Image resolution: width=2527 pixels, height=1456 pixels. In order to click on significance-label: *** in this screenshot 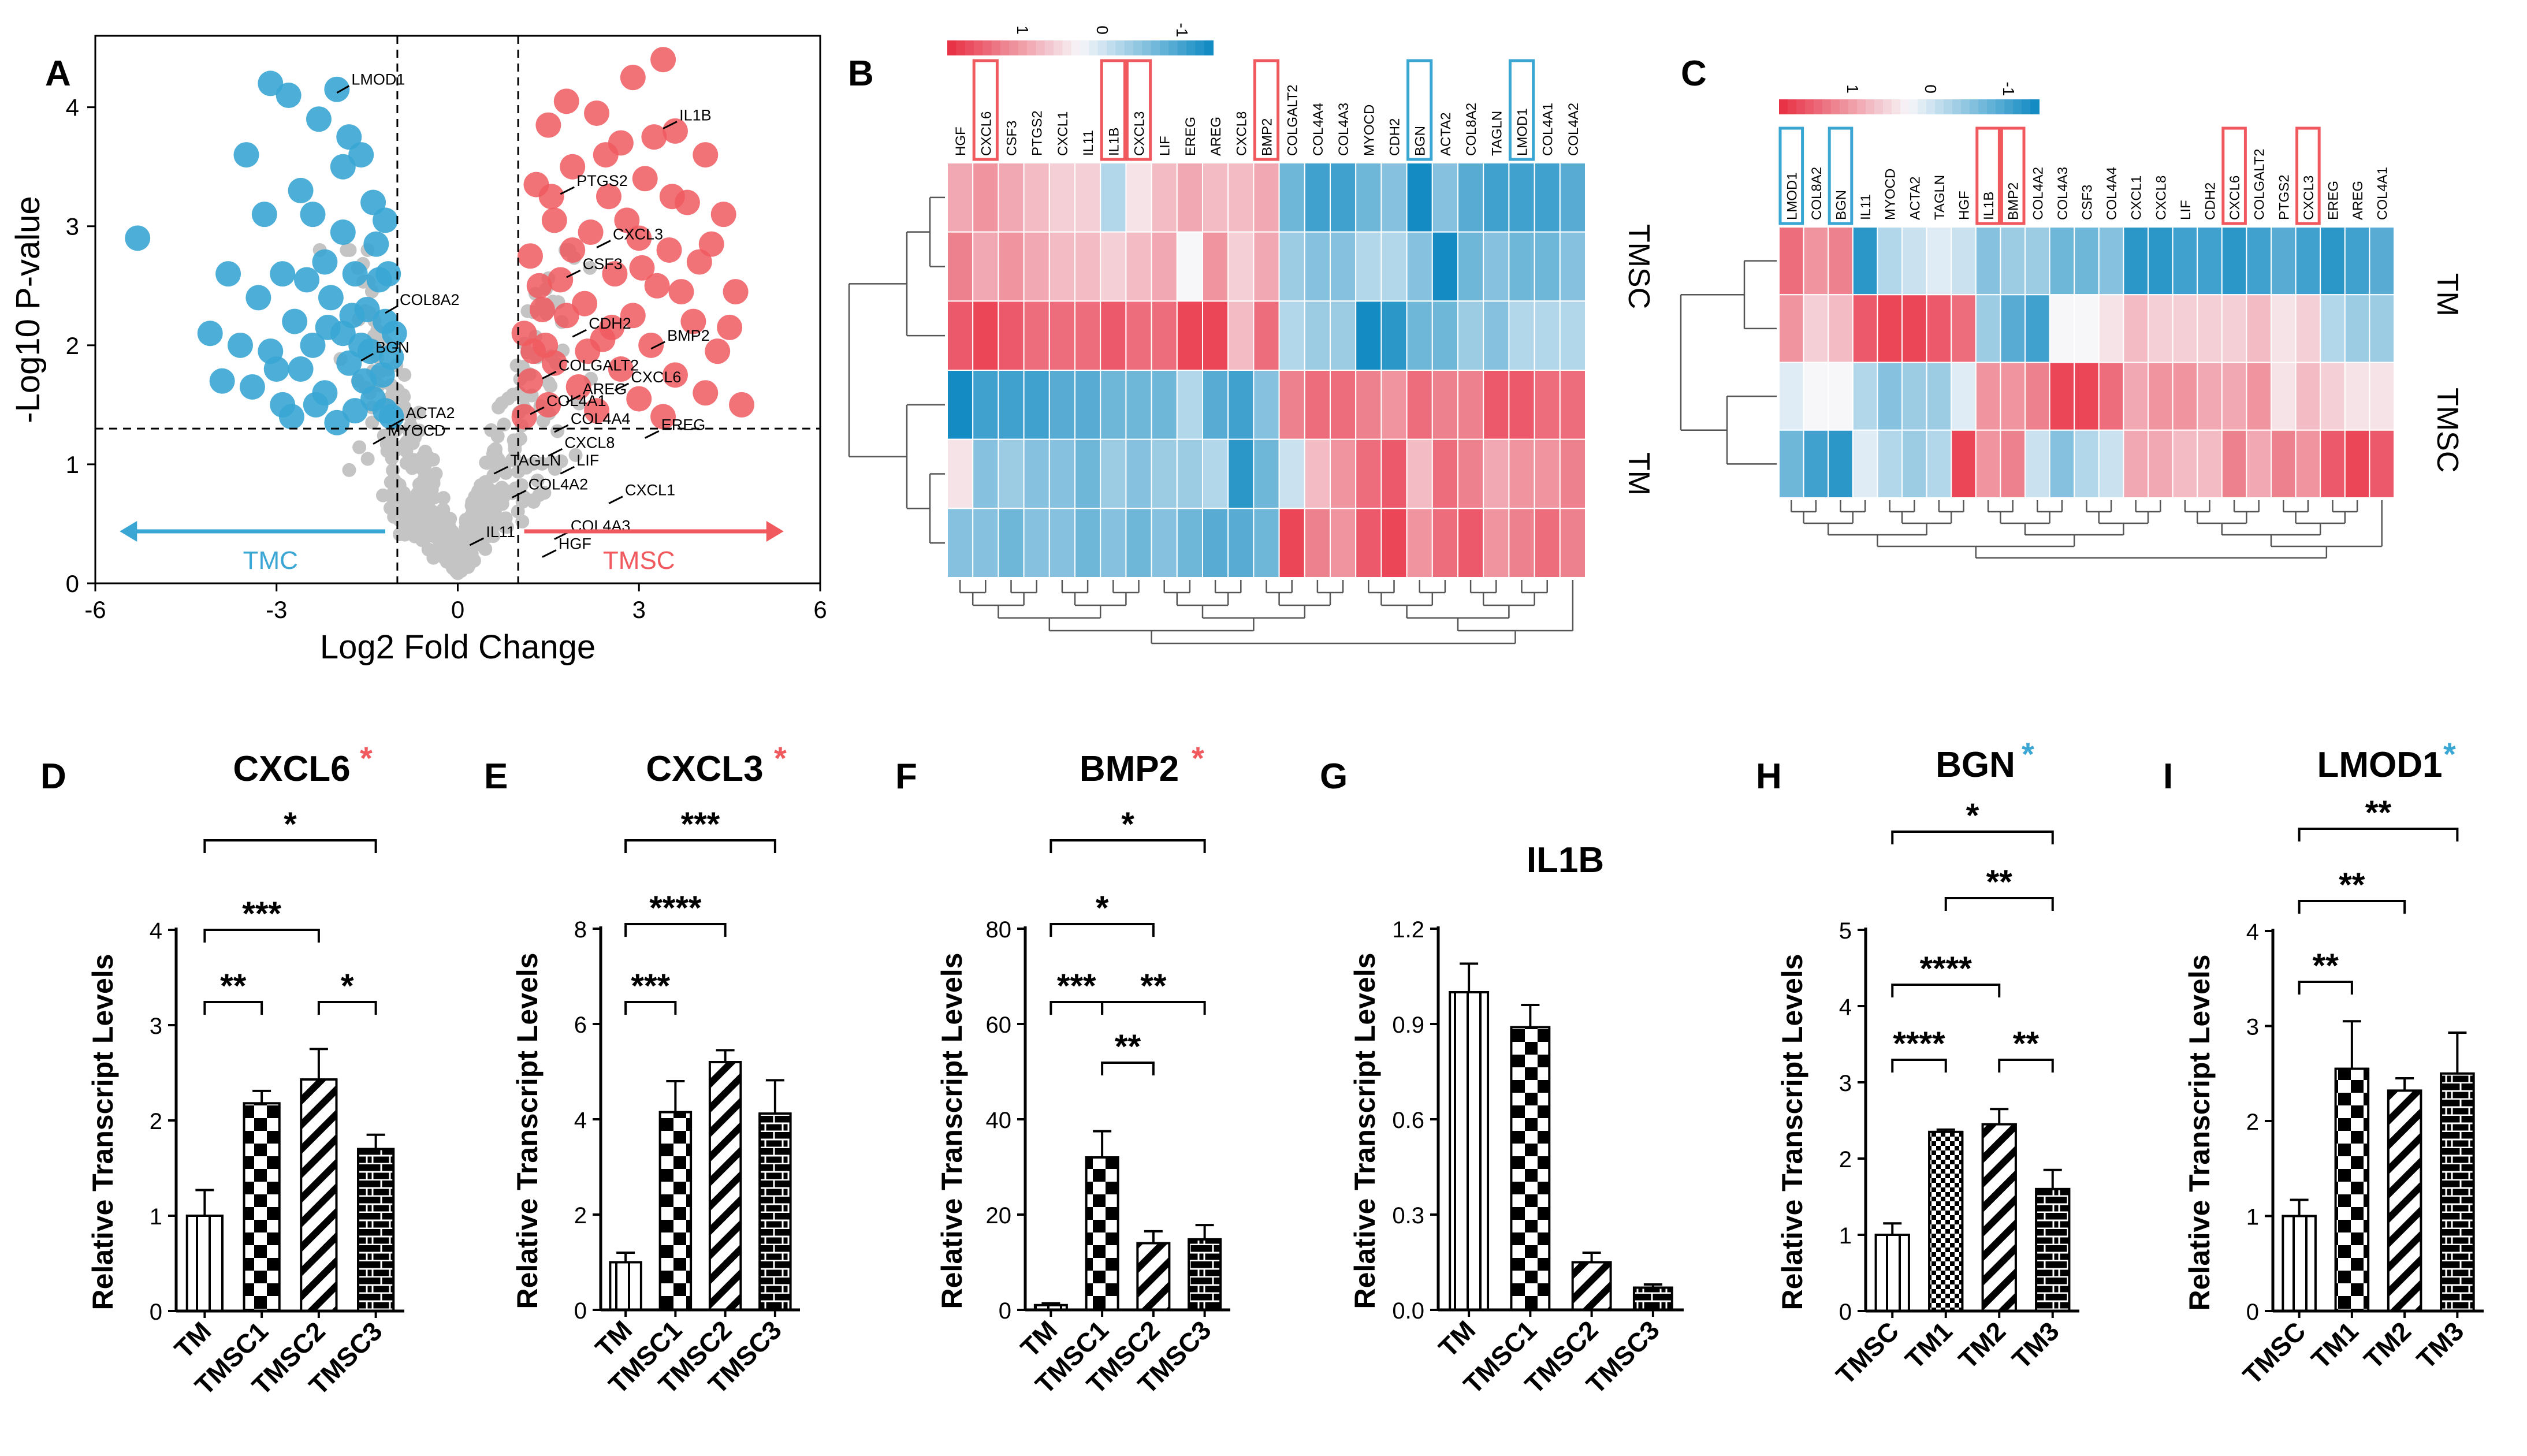, I will do `click(261, 914)`.